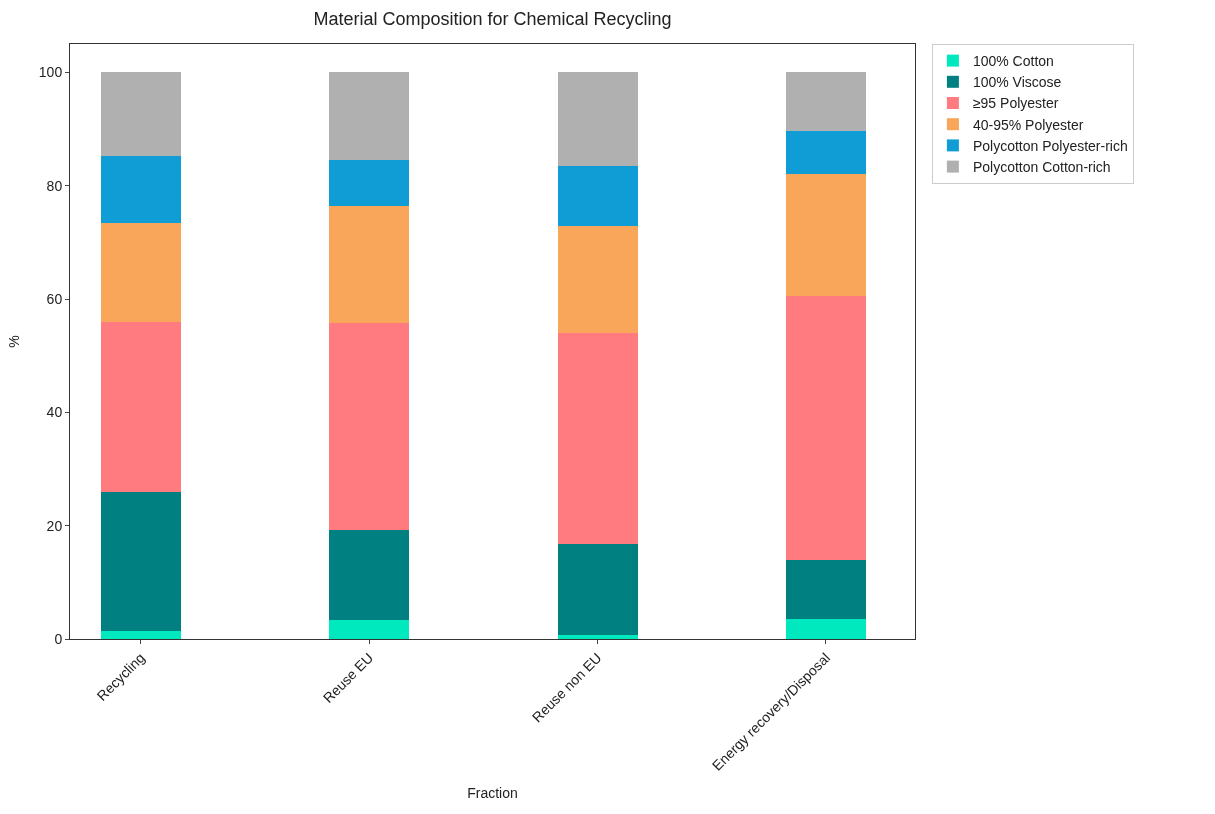 This screenshot has width=1215, height=814. What do you see at coordinates (1013, 61) in the screenshot?
I see `legend-label: 100% Cotton` at bounding box center [1013, 61].